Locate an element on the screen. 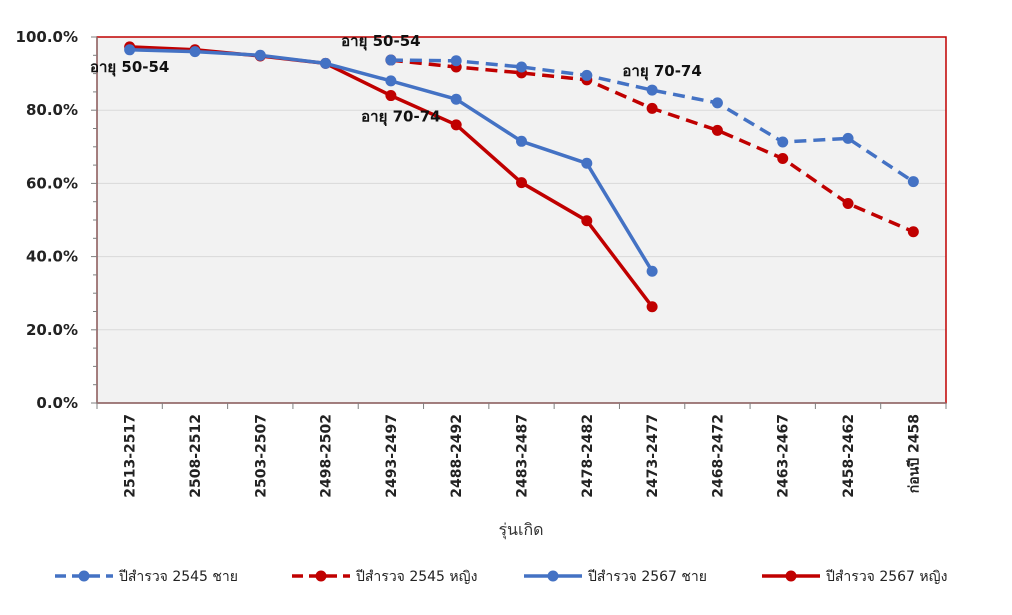 This screenshot has height=615, width=1012. x-tick-label: 2478-2482 is located at coordinates (588, 456).